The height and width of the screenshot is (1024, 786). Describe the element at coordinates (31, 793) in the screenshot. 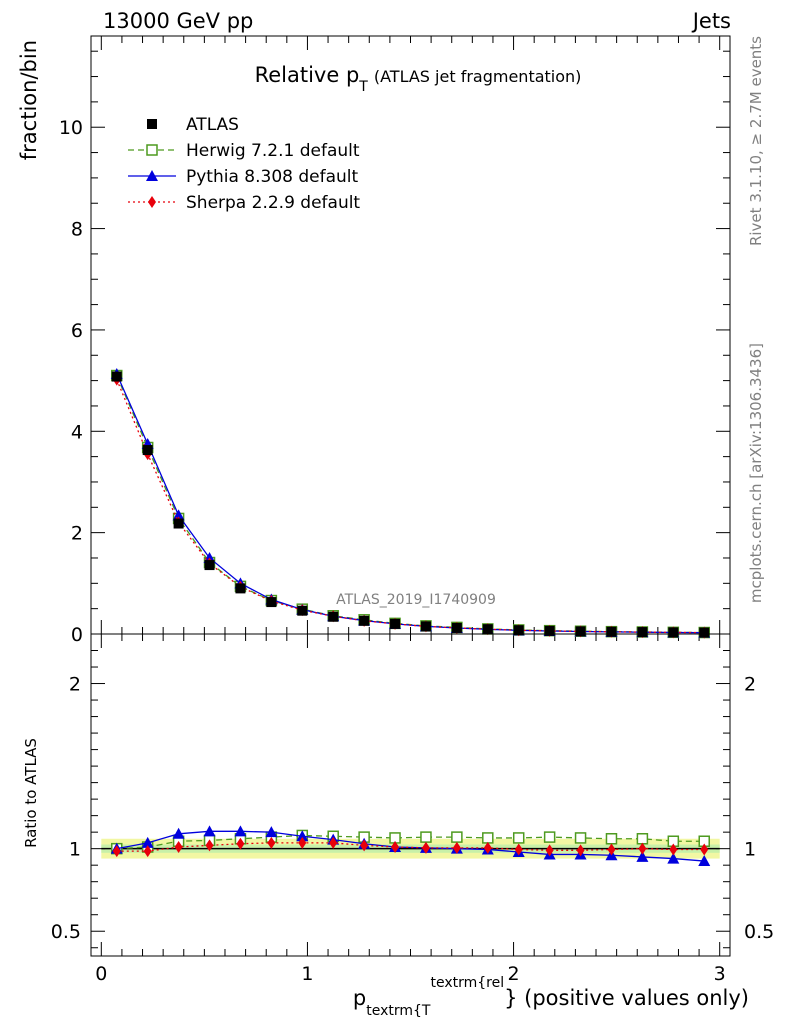

I see `ratio-y-axis-label: Ratio to ATLAS` at that location.